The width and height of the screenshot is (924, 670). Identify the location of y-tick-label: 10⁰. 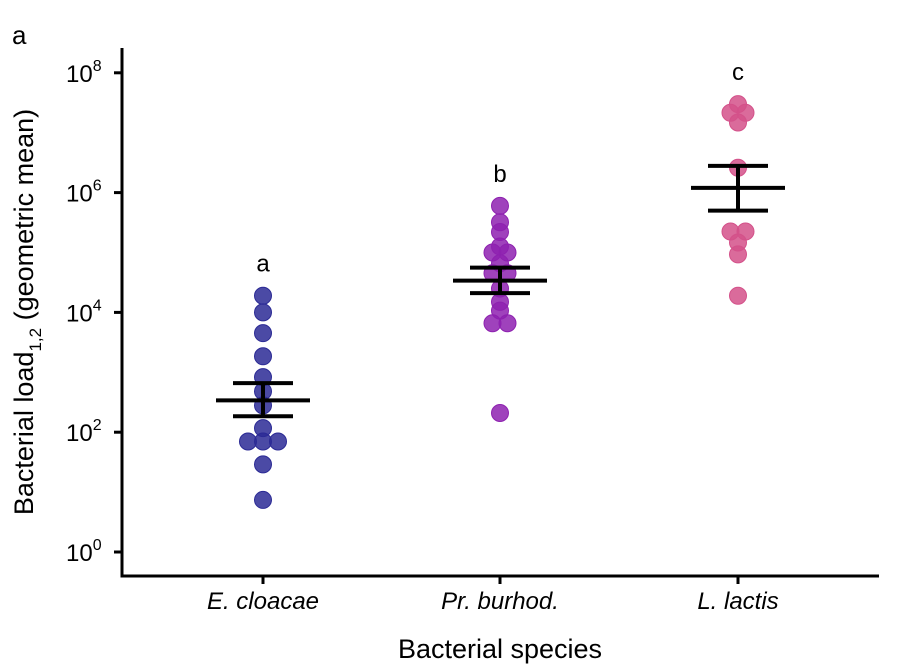
(84, 552).